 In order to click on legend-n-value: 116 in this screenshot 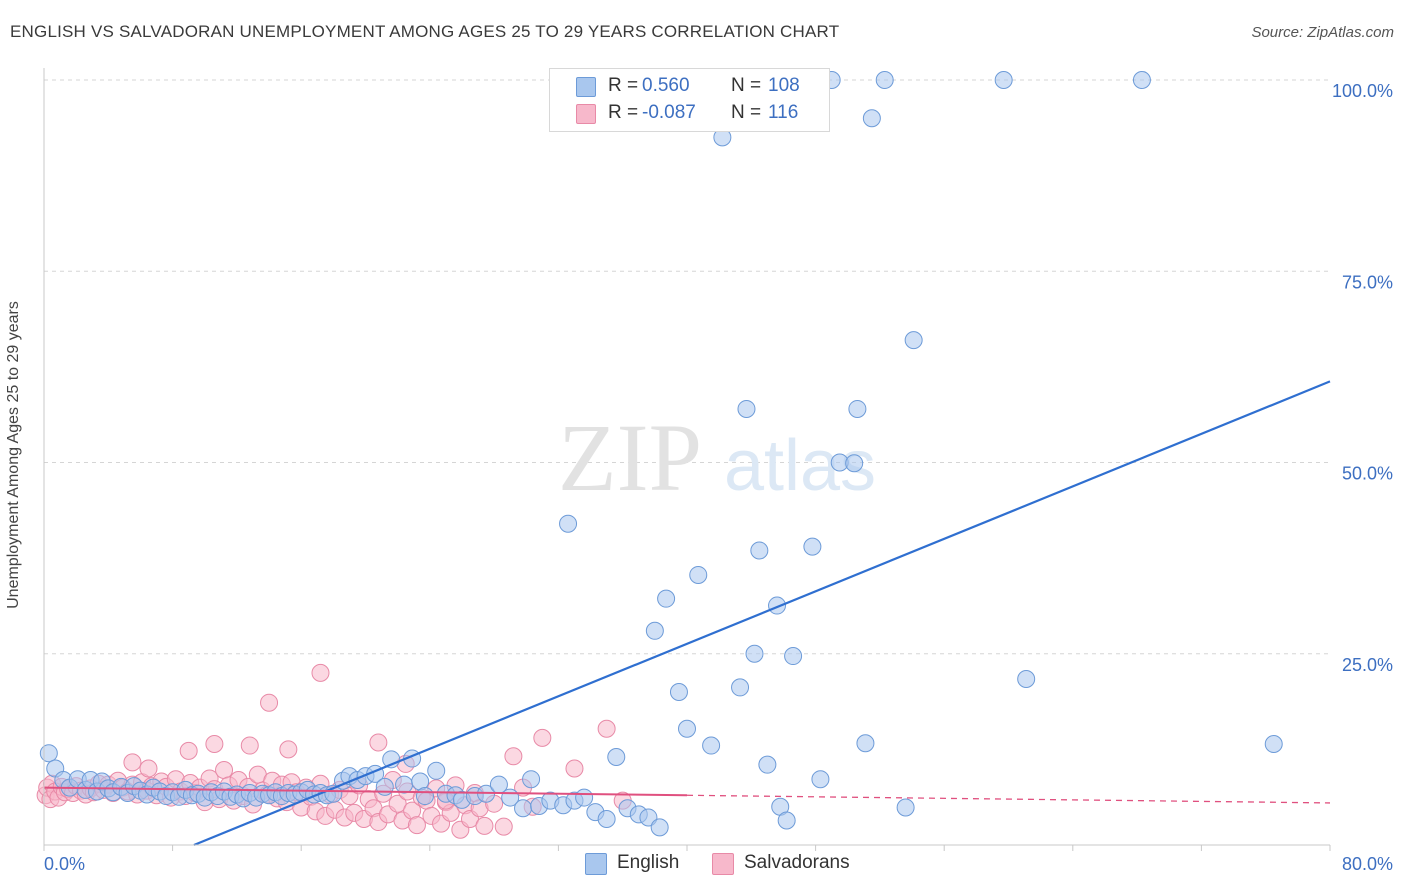, I will do `click(783, 112)`.